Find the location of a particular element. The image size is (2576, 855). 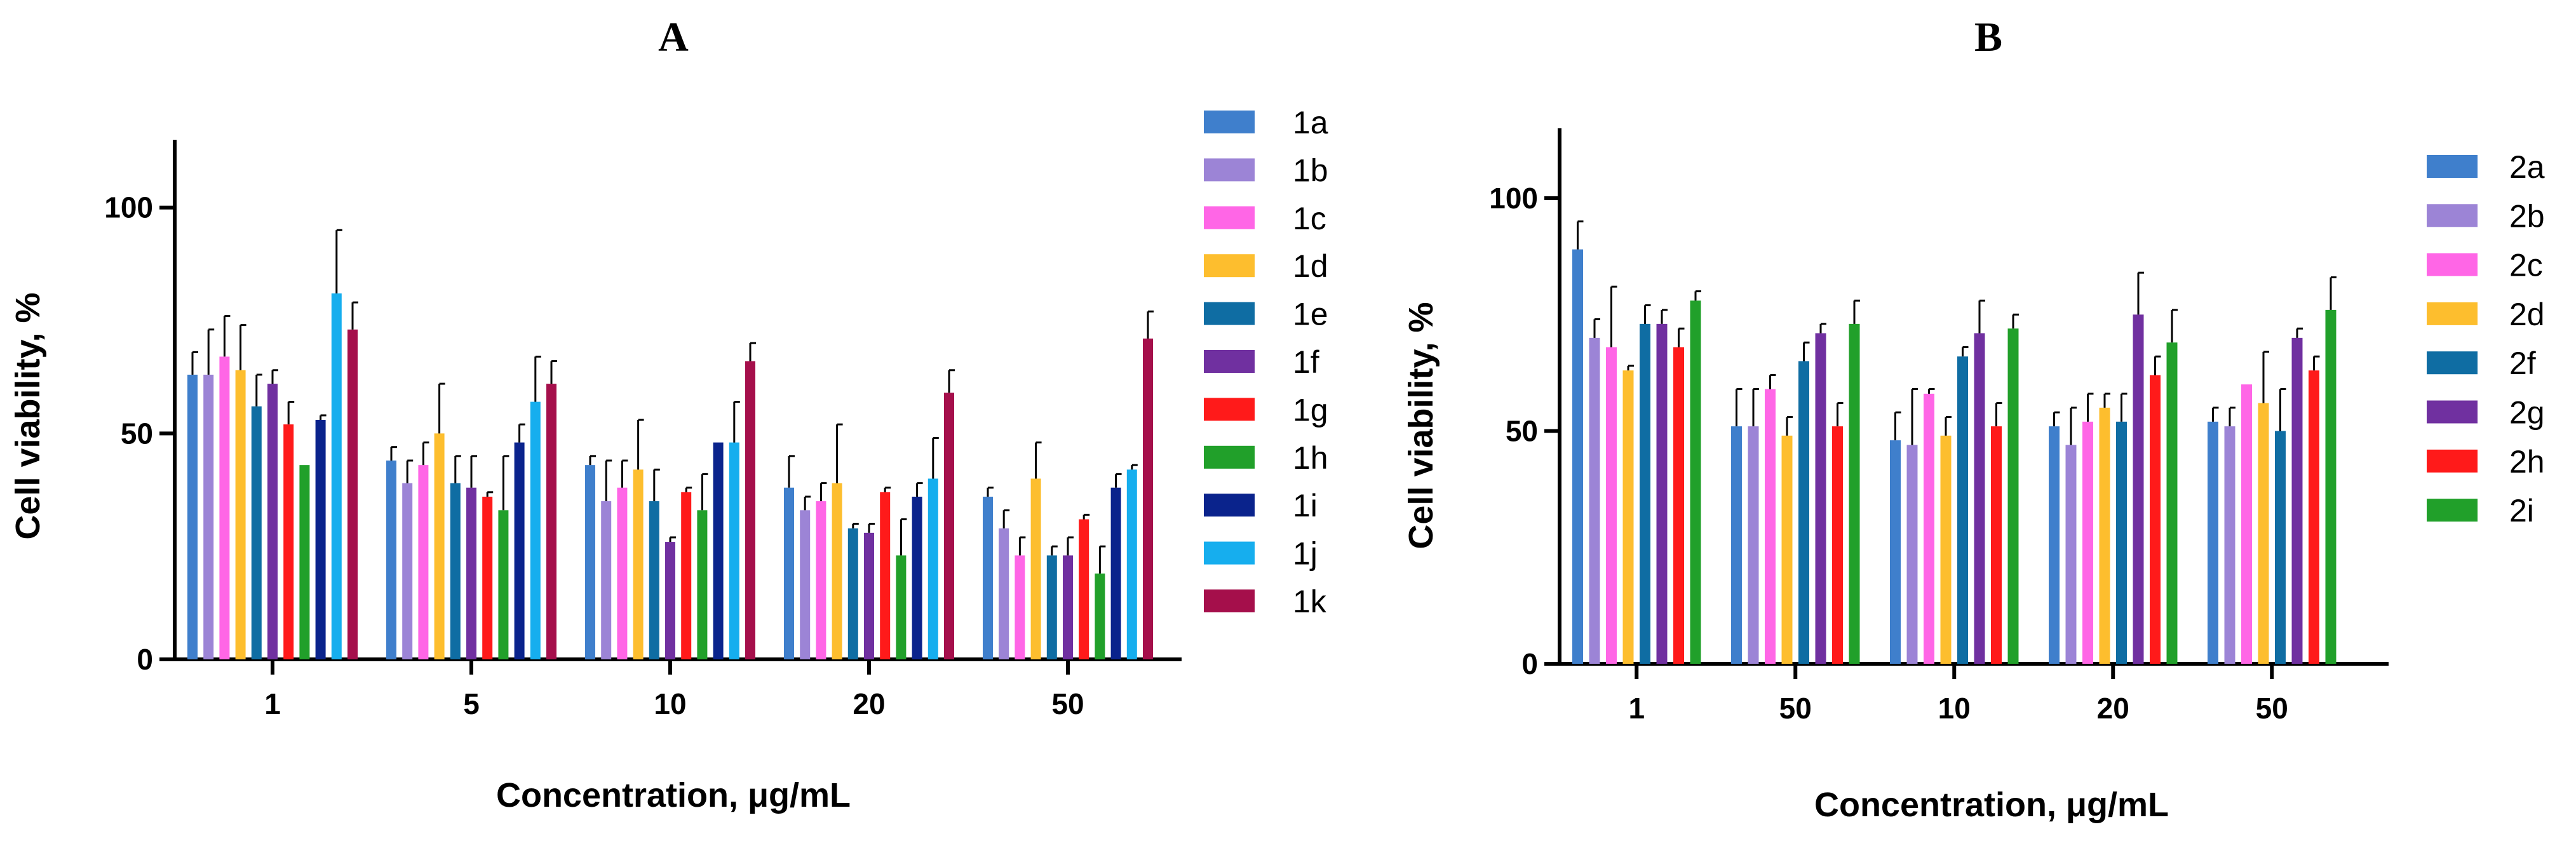

panel-b-legend: 2a 2b 2c 2d 2f 2g 2h 2i is located at coordinates (2486, 338).